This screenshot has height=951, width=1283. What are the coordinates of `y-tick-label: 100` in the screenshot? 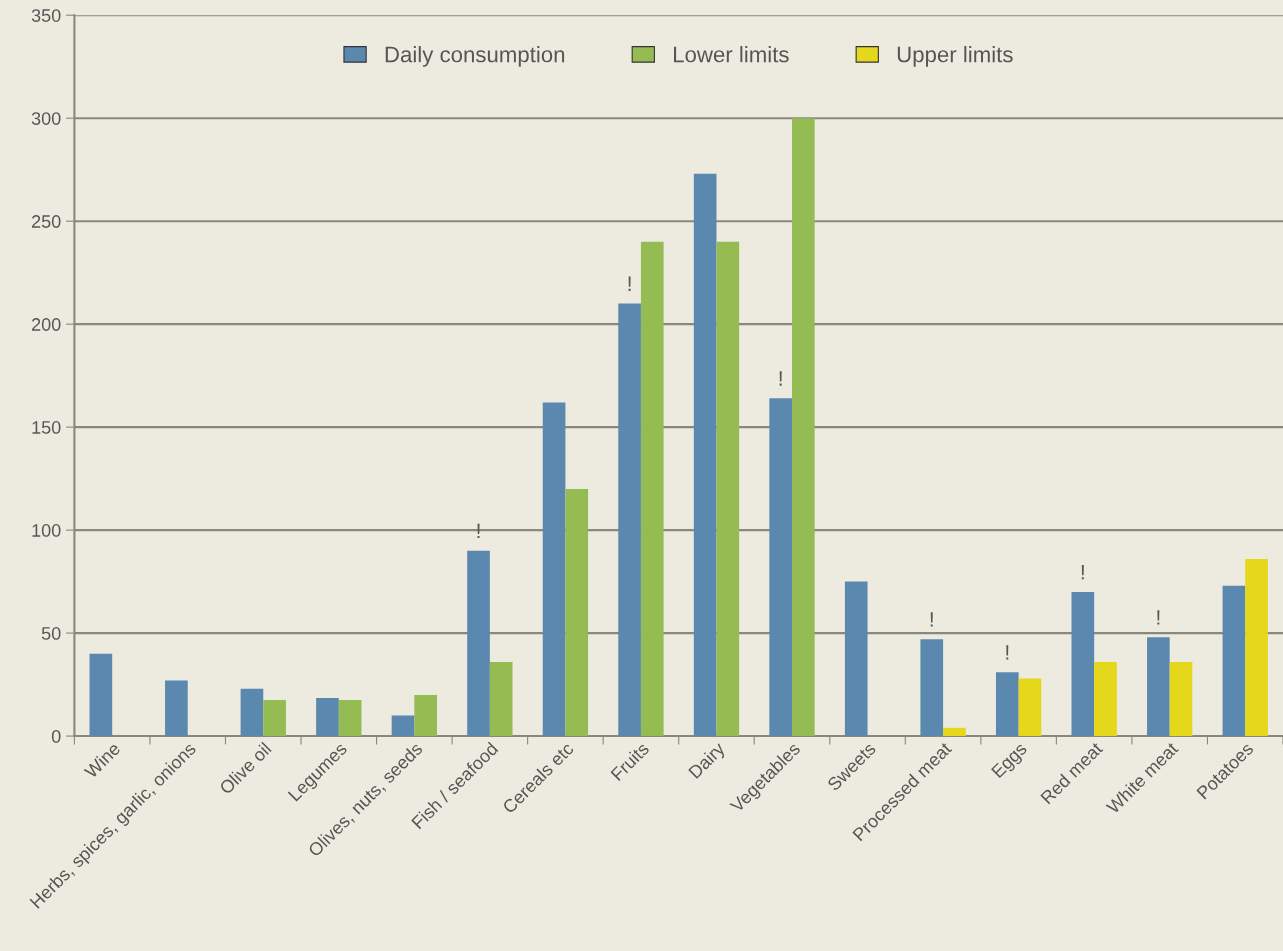 It's located at (46, 530).